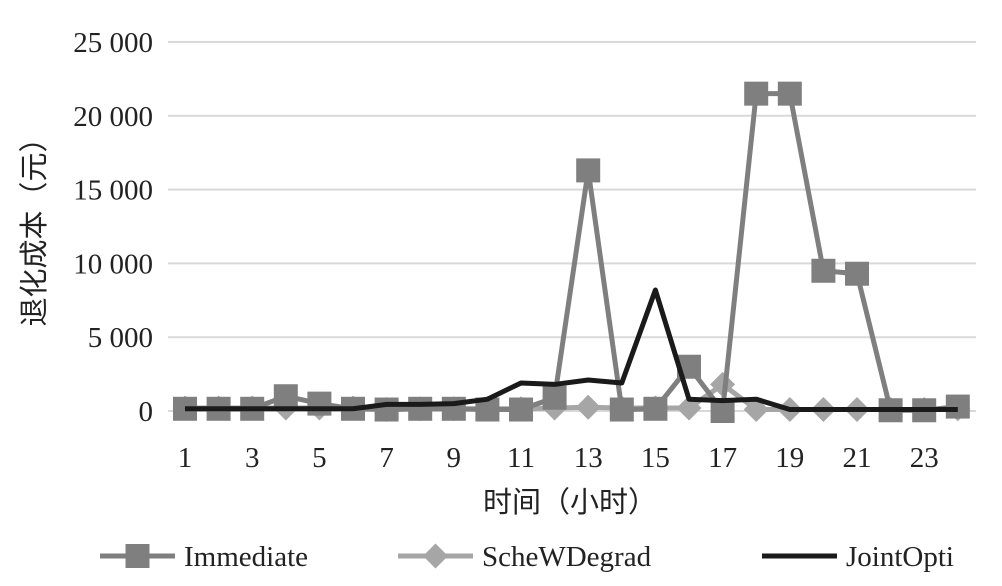 The width and height of the screenshot is (1002, 586). What do you see at coordinates (252, 458) in the screenshot?
I see `x-tick-label: 3` at bounding box center [252, 458].